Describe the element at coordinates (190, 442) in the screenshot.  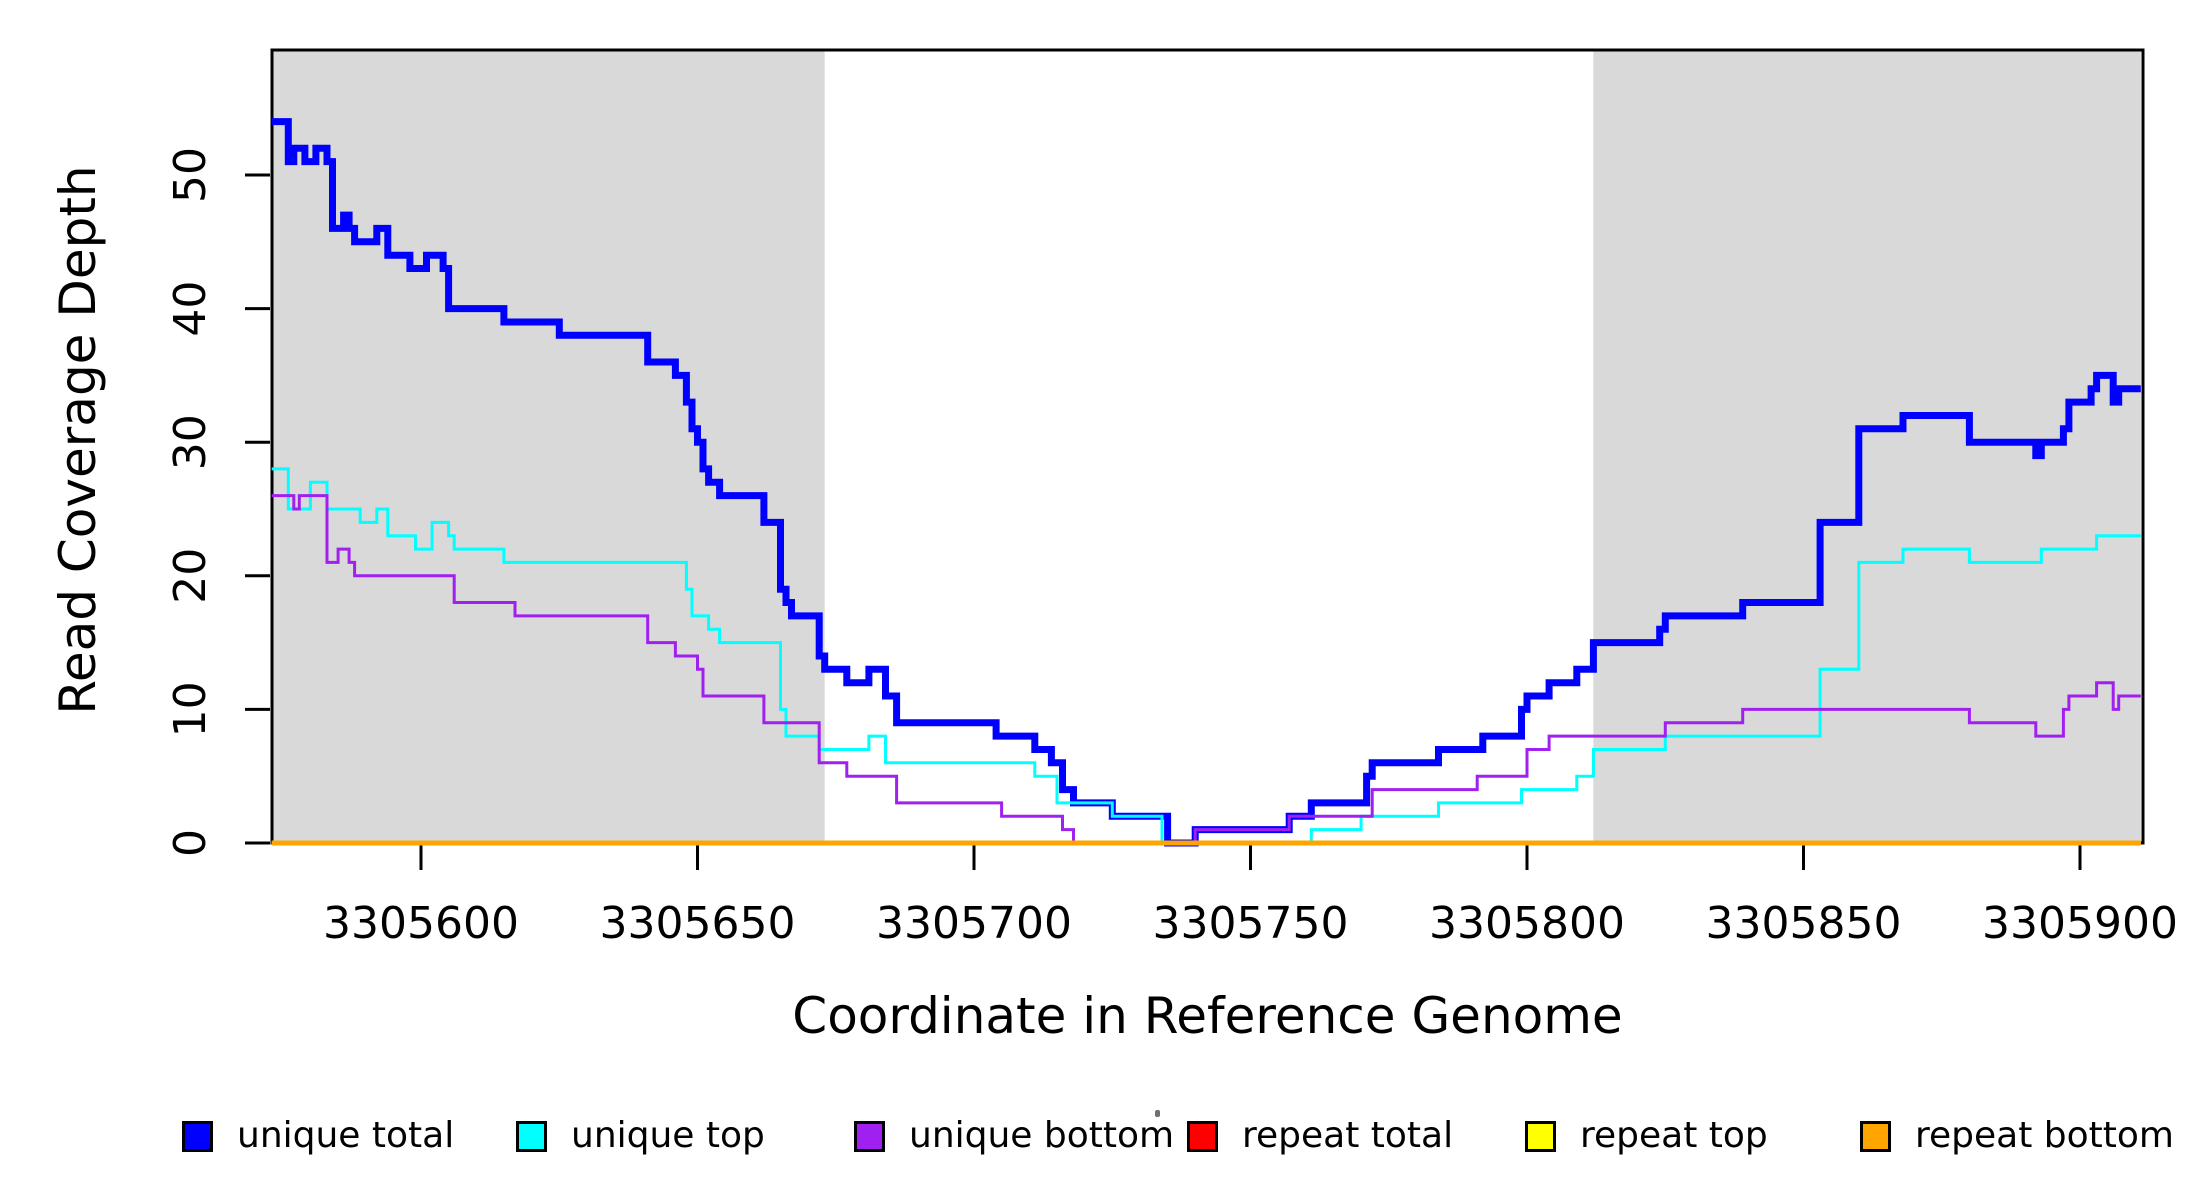
I see `y-tick-label: 30` at that location.